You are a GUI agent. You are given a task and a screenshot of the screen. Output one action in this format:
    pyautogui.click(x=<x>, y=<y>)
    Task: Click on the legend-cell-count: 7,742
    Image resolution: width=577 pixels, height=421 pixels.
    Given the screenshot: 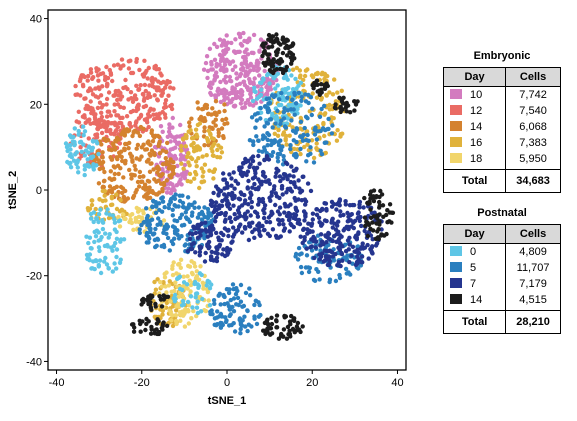 What is the action you would take?
    pyautogui.click(x=533, y=94)
    